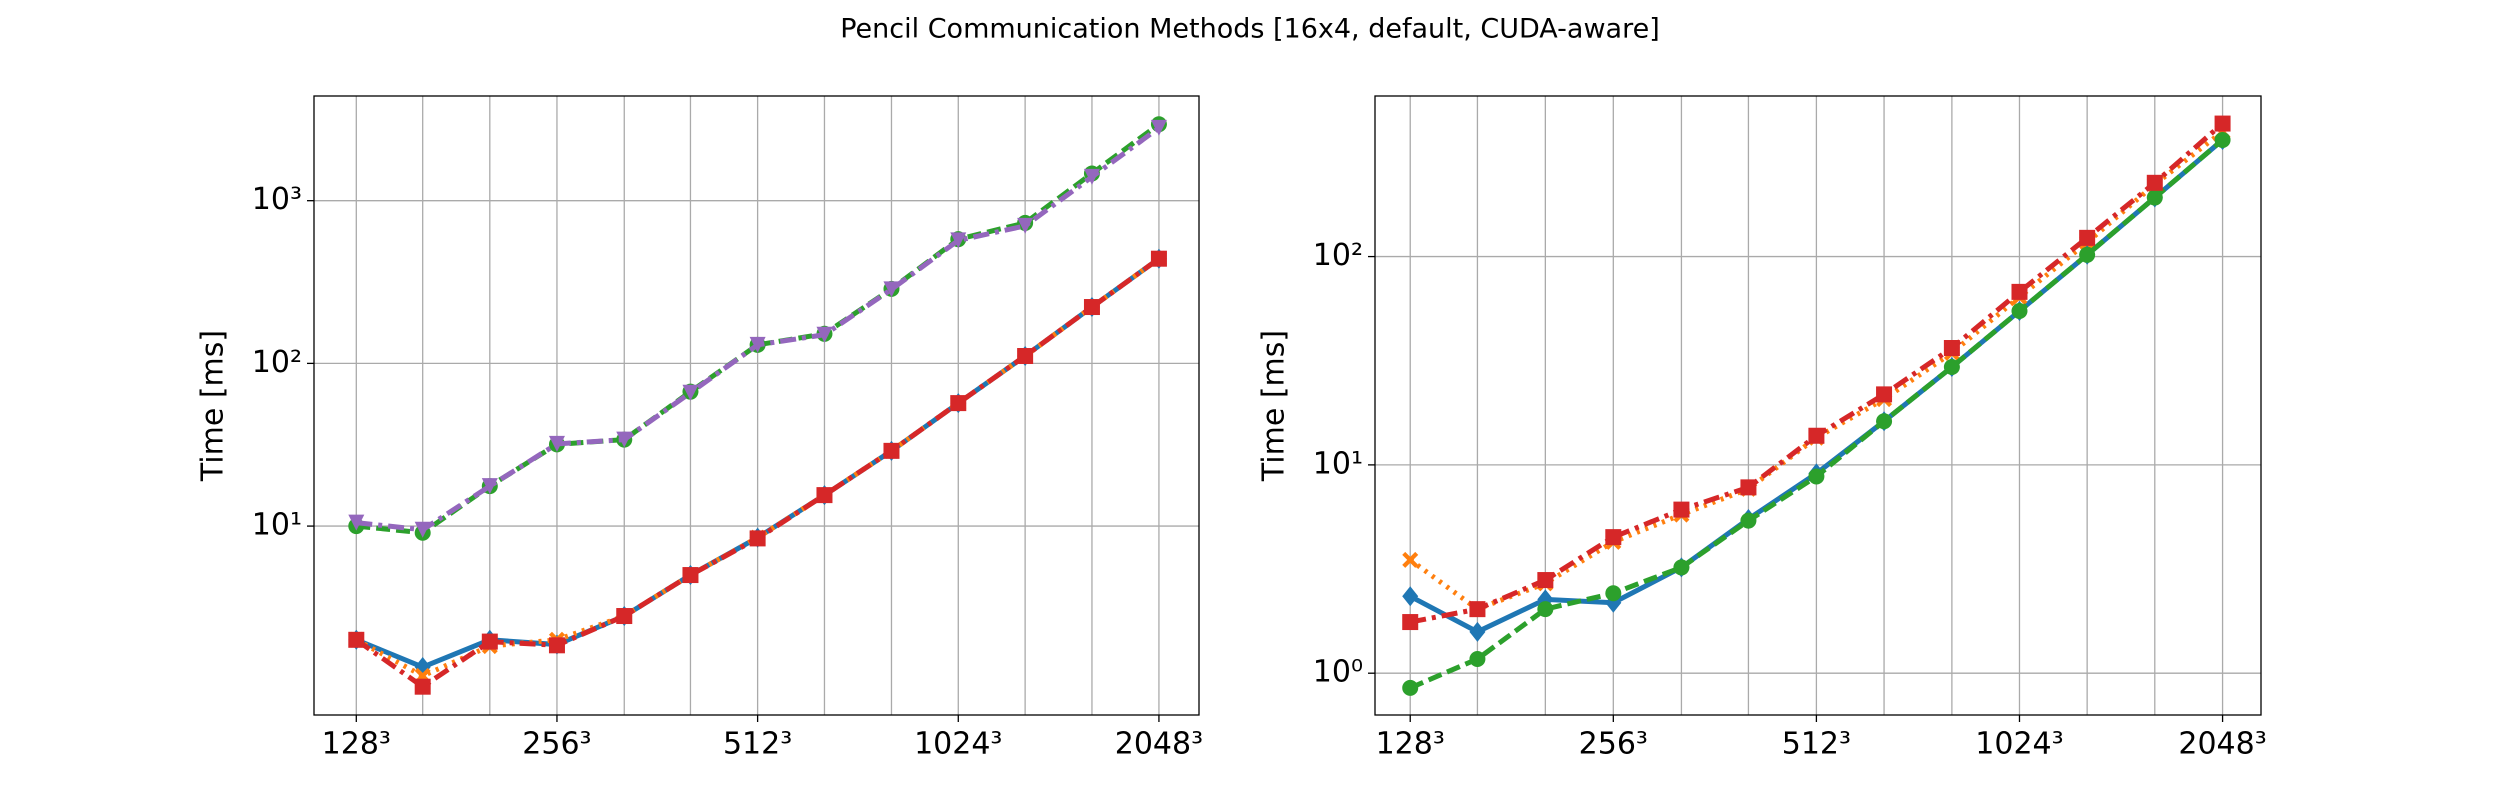  What do you see at coordinates (1338, 672) in the screenshot?
I see `y-tick-label: 10⁰` at bounding box center [1338, 672].